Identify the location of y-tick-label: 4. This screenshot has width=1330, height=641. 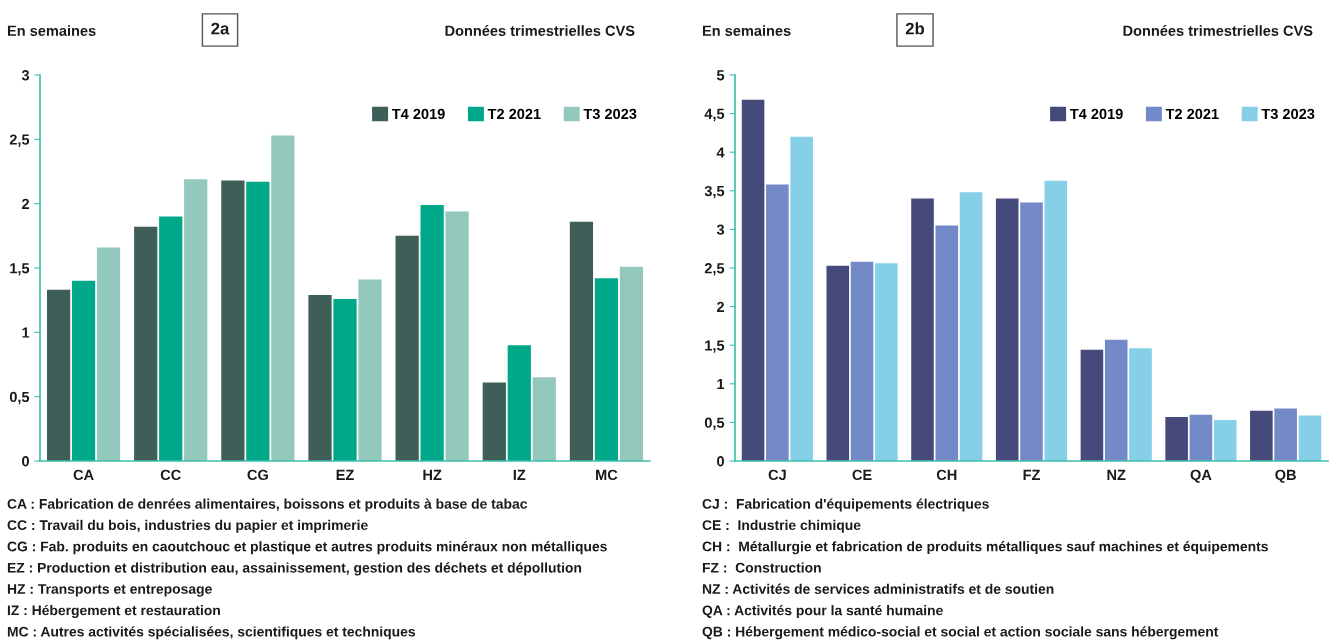
(720, 152).